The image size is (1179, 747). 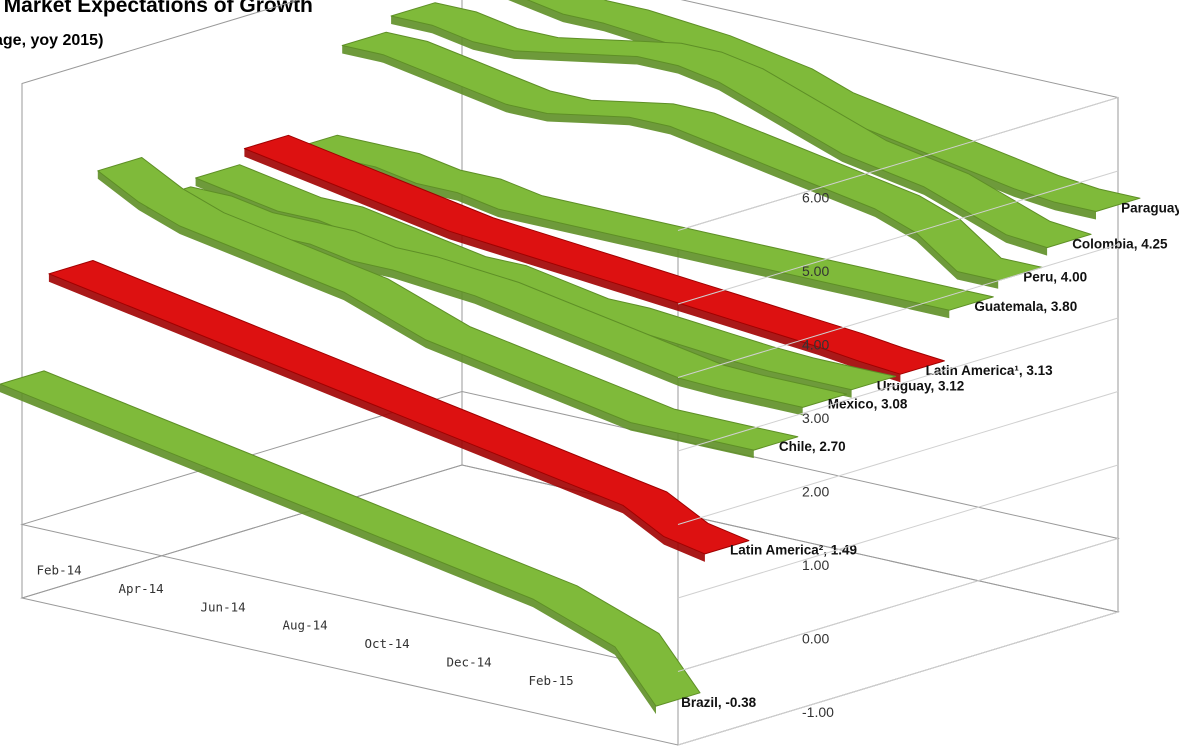 I want to click on series-label: Peru, 4.00, so click(x=1055, y=277).